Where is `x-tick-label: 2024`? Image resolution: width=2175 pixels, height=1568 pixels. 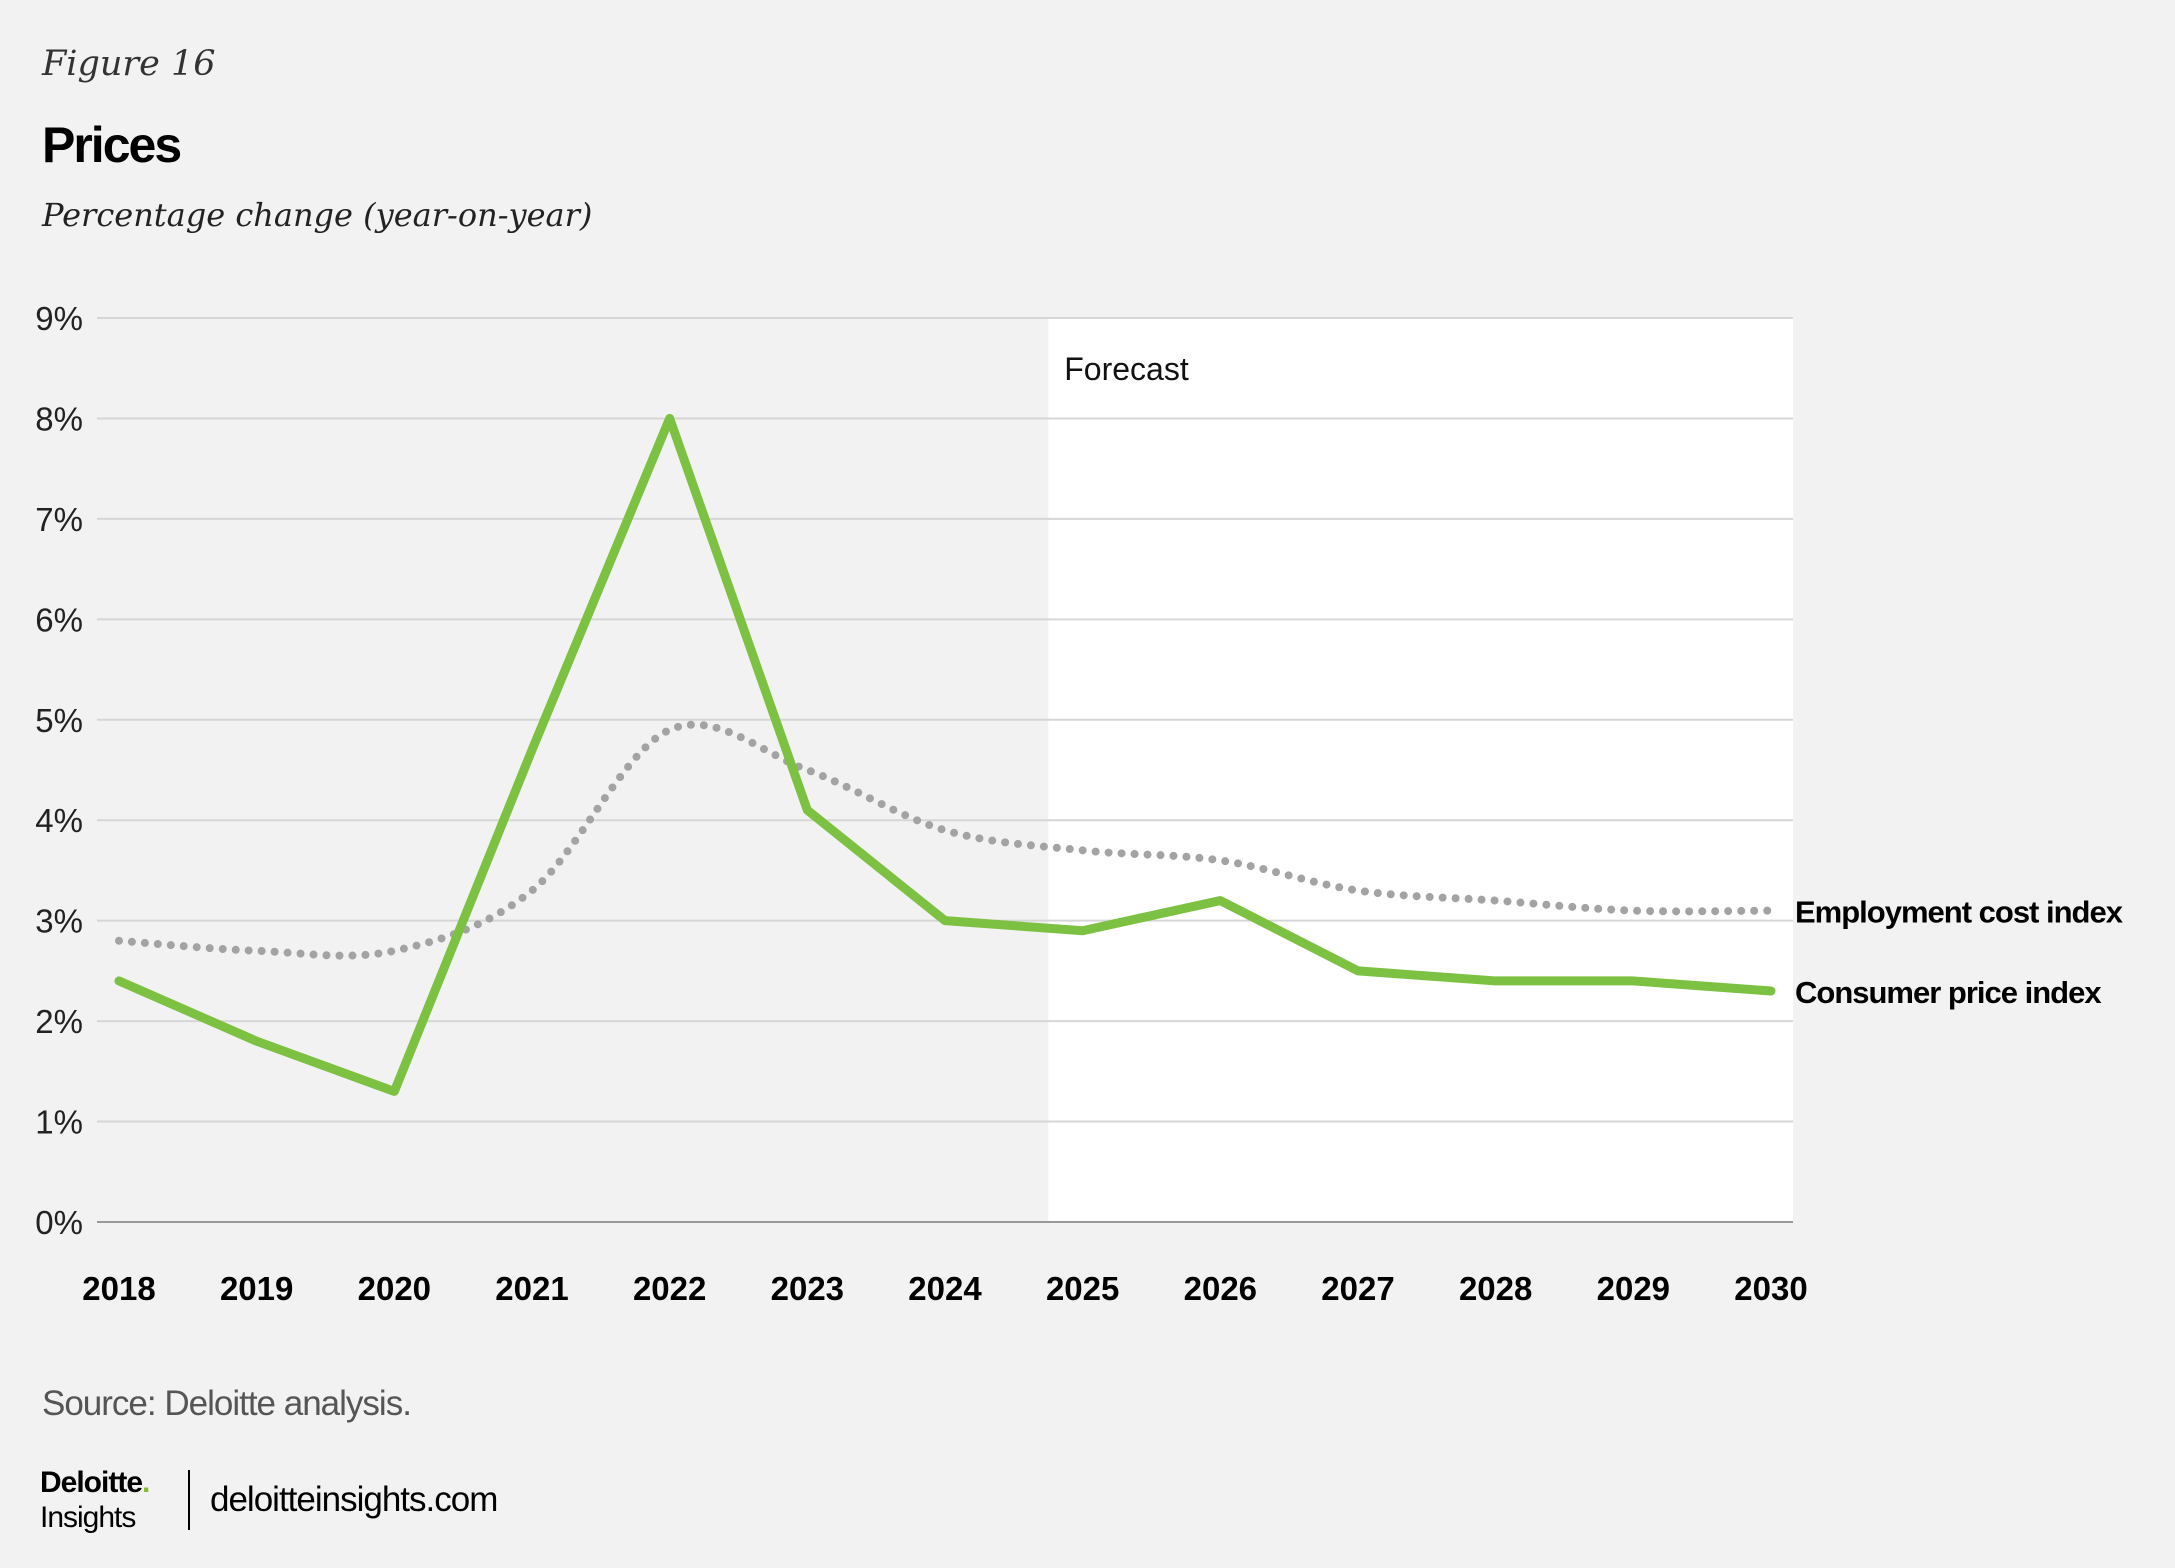 x-tick-label: 2024 is located at coordinates (945, 1288).